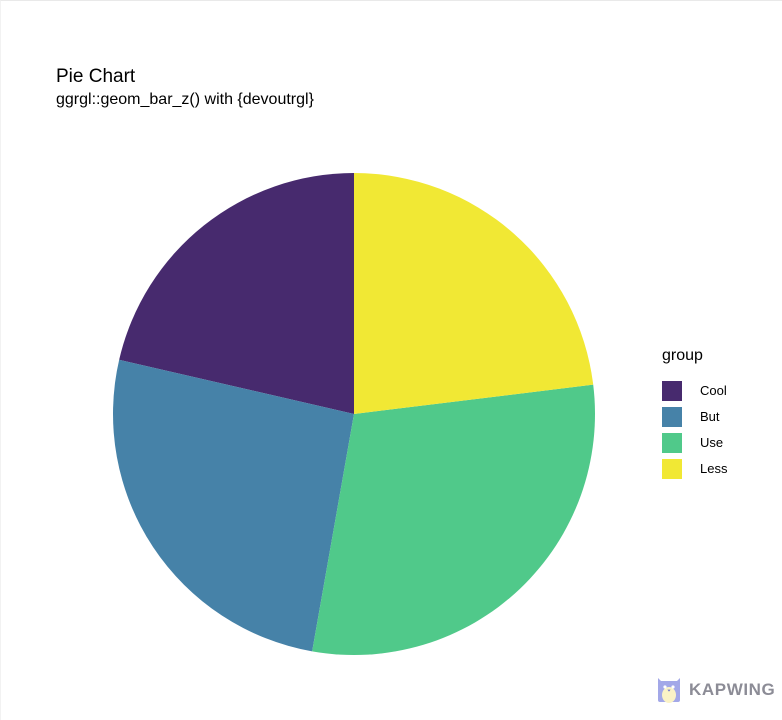  Describe the element at coordinates (669, 690) in the screenshot. I see `kapwing-cat-logo-icon` at that location.